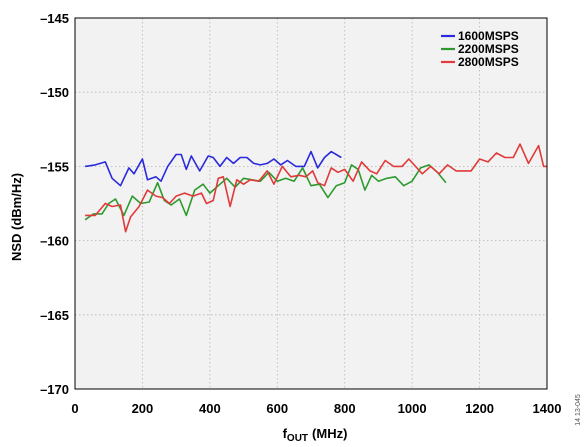  What do you see at coordinates (213, 168) in the screenshot?
I see `series-line-1600msps` at bounding box center [213, 168].